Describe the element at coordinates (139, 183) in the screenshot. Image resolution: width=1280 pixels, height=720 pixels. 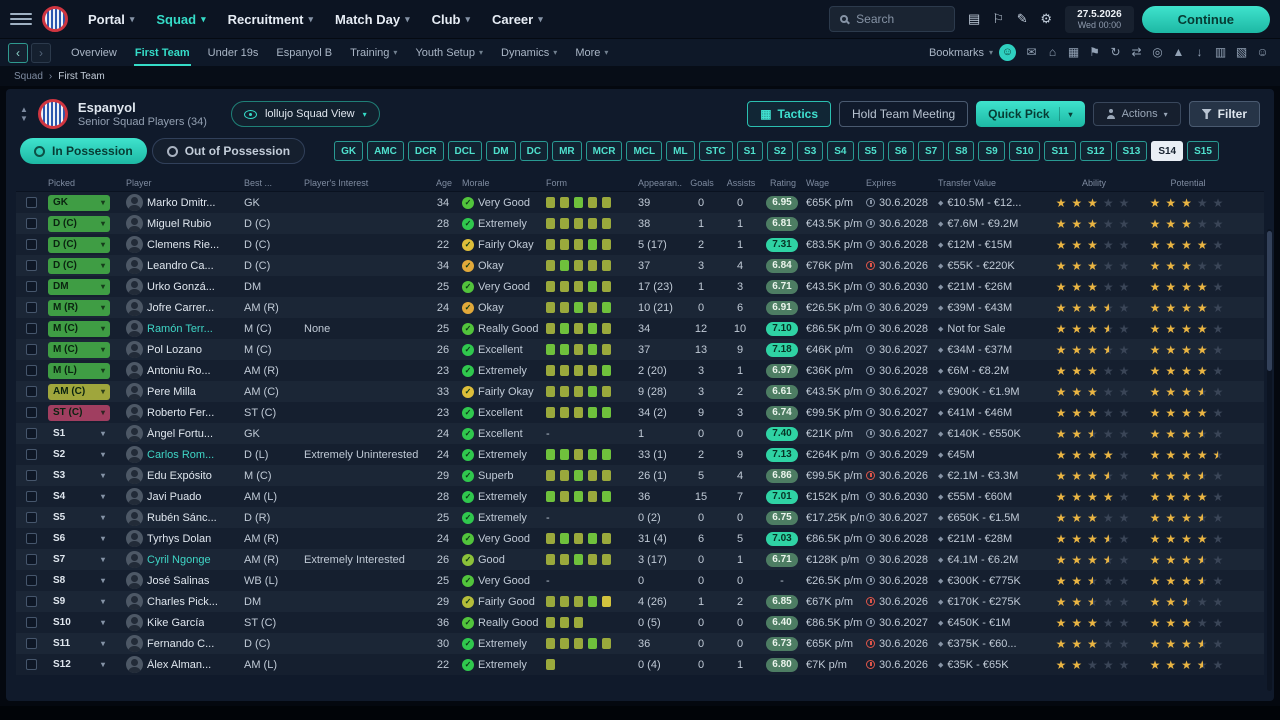
I see `col-header-player: Player` at that location.